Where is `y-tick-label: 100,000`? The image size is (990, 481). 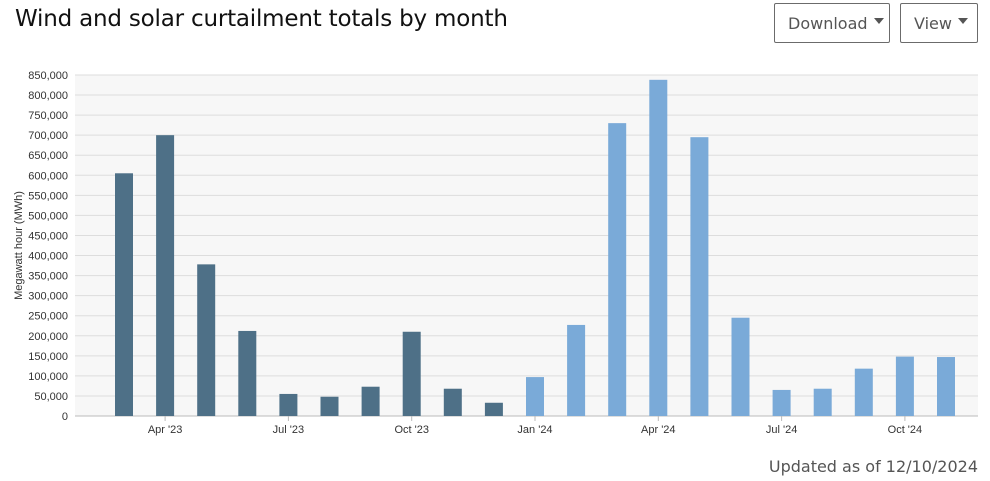
y-tick-label: 100,000 is located at coordinates (48, 377).